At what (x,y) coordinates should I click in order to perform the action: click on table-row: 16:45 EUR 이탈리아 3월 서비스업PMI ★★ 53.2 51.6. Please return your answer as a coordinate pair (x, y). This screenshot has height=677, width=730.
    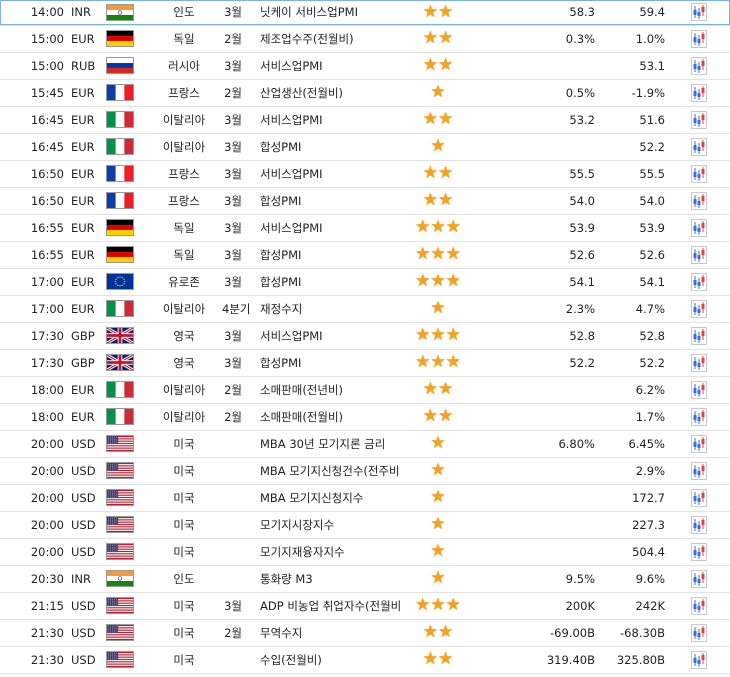
    Looking at the image, I should click on (365, 120).